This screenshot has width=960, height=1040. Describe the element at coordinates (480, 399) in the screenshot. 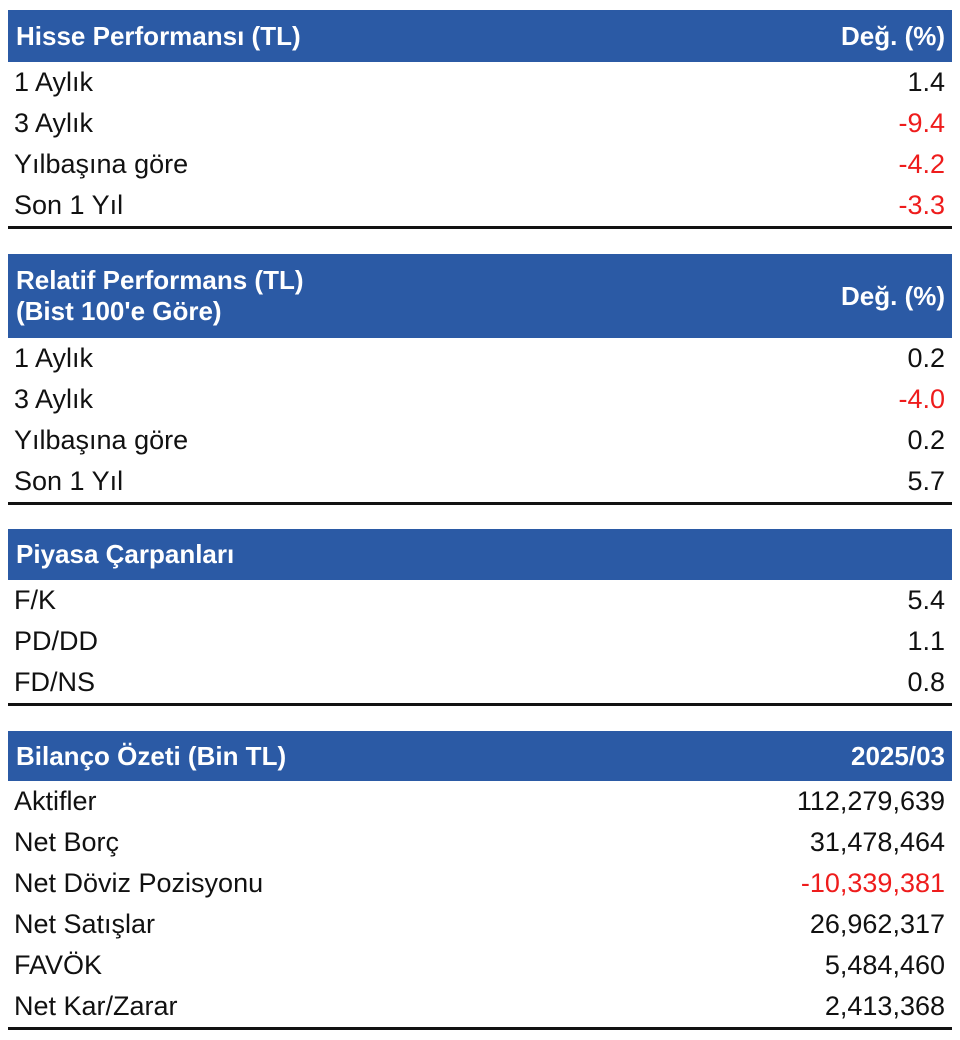

I see `table-row: 3 Aylık -4.0` at that location.